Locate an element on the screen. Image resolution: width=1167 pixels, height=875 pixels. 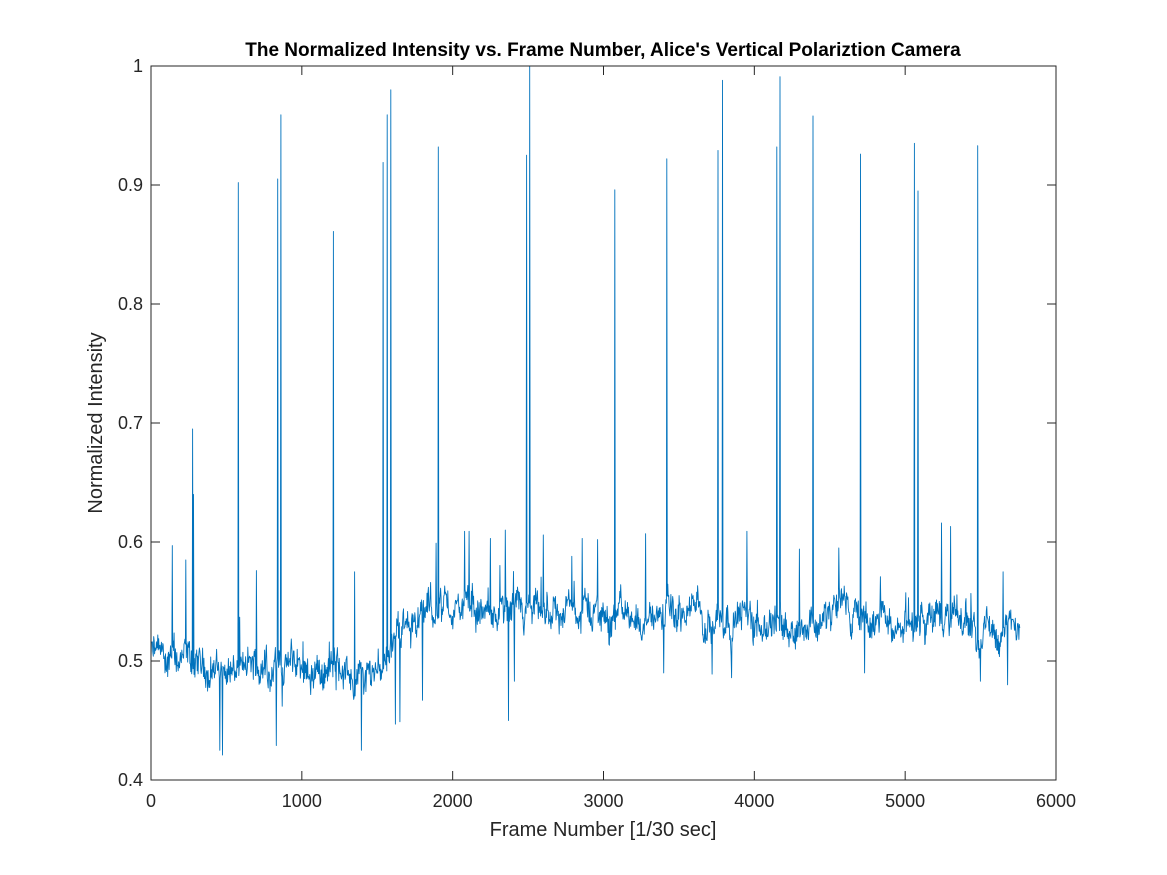
x-tick-label: 0 is located at coordinates (151, 801).